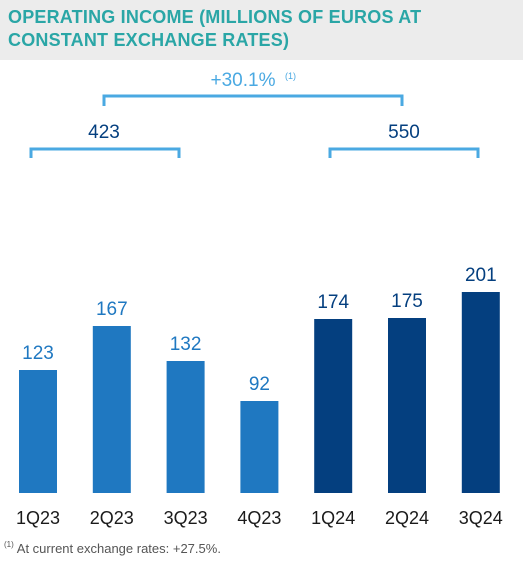 Image resolution: width=523 pixels, height=566 pixels. I want to click on total-2024-label: 550, so click(404, 132).